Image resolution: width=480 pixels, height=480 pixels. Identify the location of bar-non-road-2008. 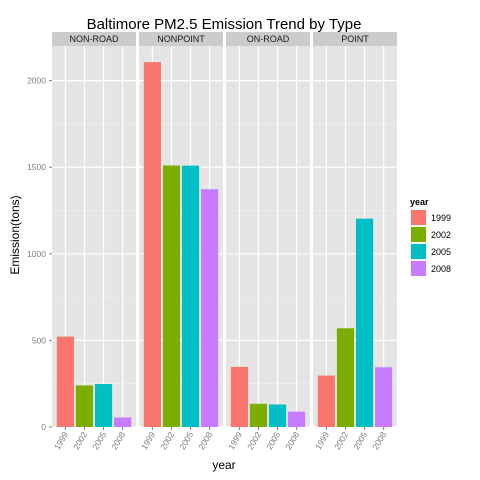
(123, 422).